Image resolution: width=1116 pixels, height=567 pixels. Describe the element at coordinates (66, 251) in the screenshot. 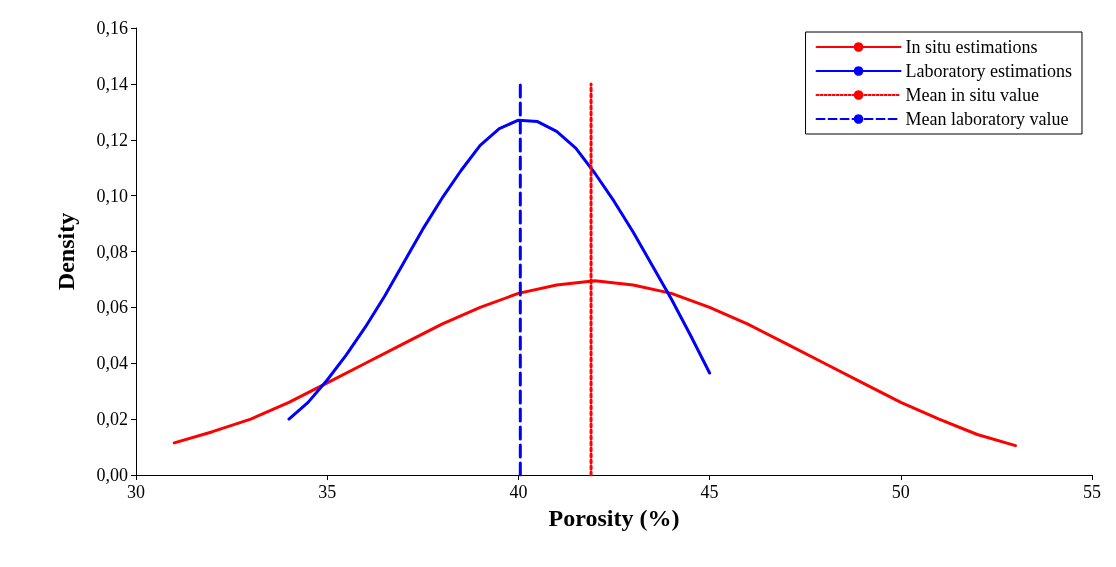

I see `y-axis-title: Density` at that location.